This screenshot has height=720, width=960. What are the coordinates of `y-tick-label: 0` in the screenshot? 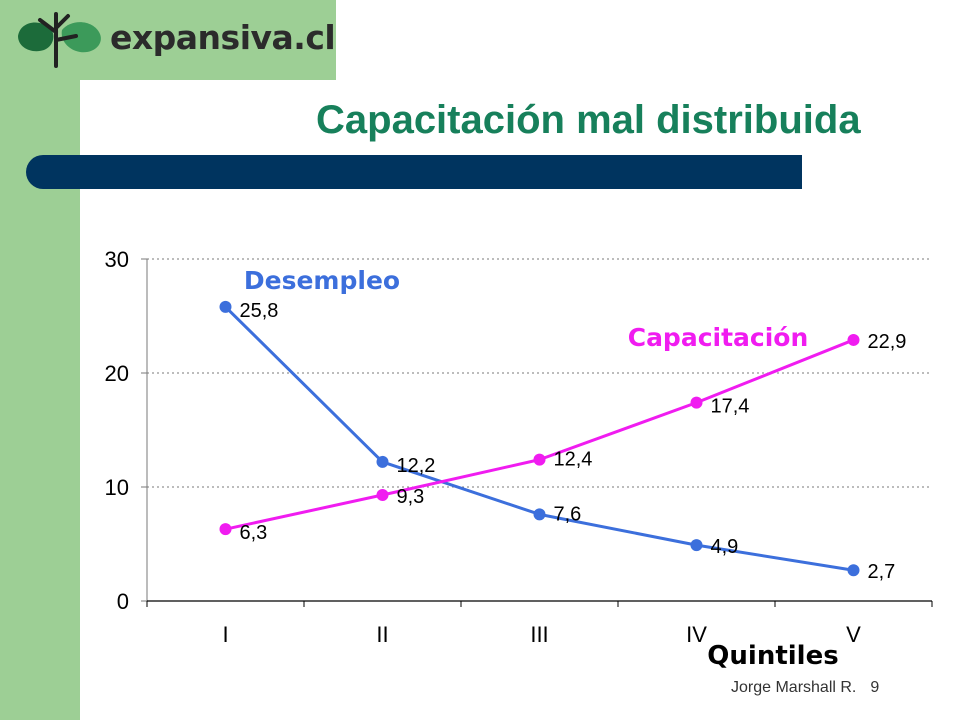 It's located at (123, 601).